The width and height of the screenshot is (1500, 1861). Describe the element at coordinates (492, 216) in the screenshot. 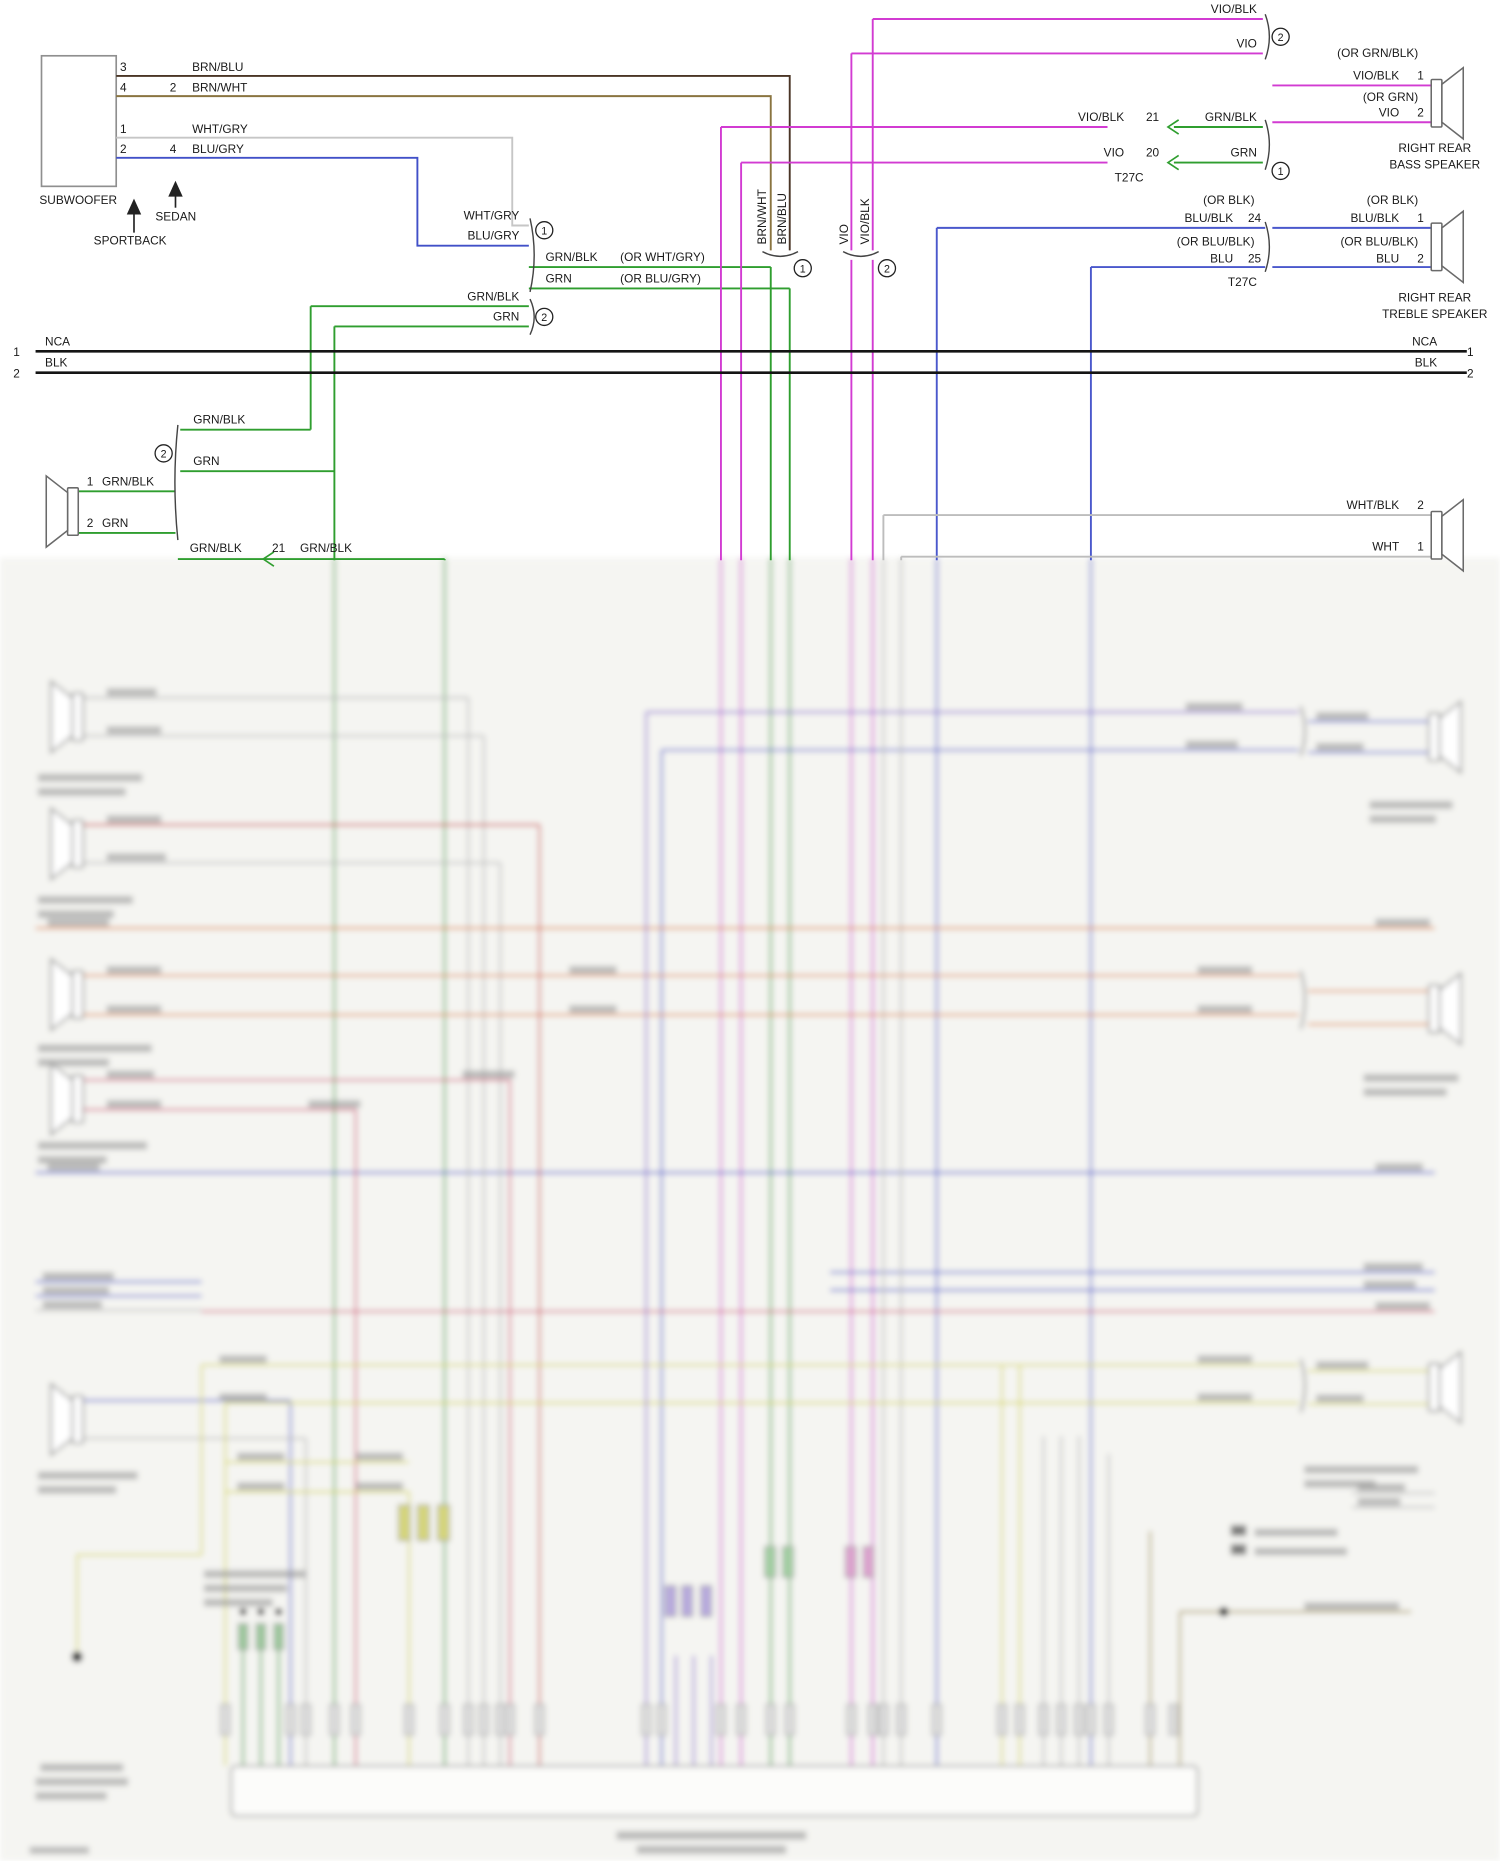

I see `wire-label: WHT/GRY` at that location.